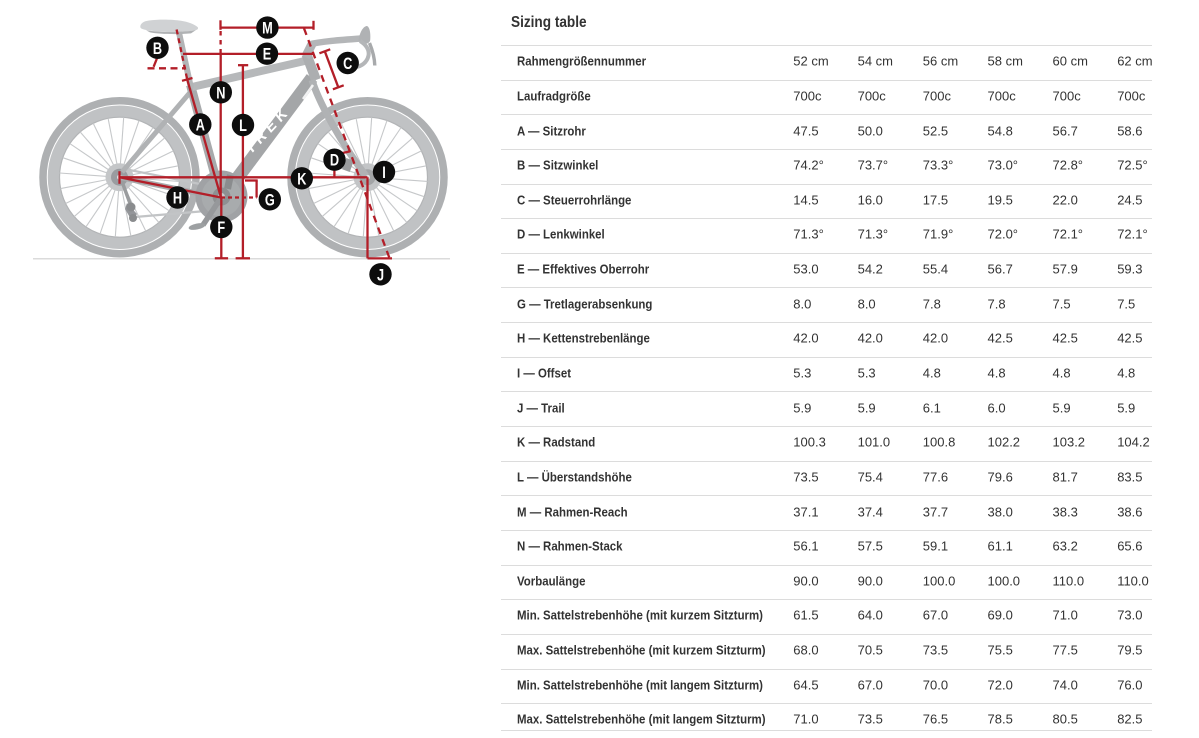 The image size is (1199, 738). What do you see at coordinates (157, 48) in the screenshot?
I see `svg-text: B` at bounding box center [157, 48].